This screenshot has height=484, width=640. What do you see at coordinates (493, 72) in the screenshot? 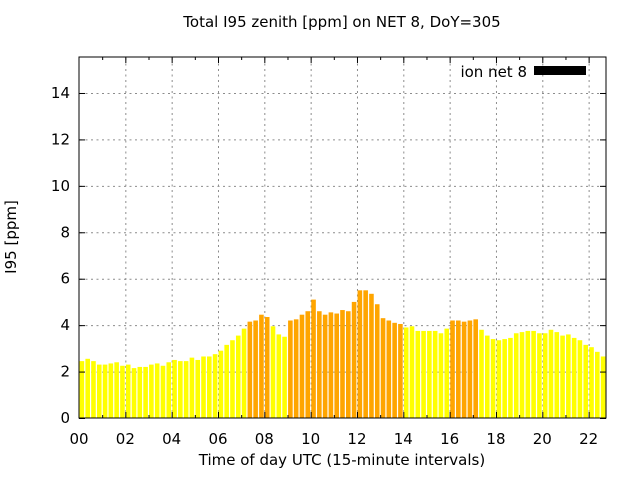
I see `legend-label: ion net 8` at bounding box center [493, 72].